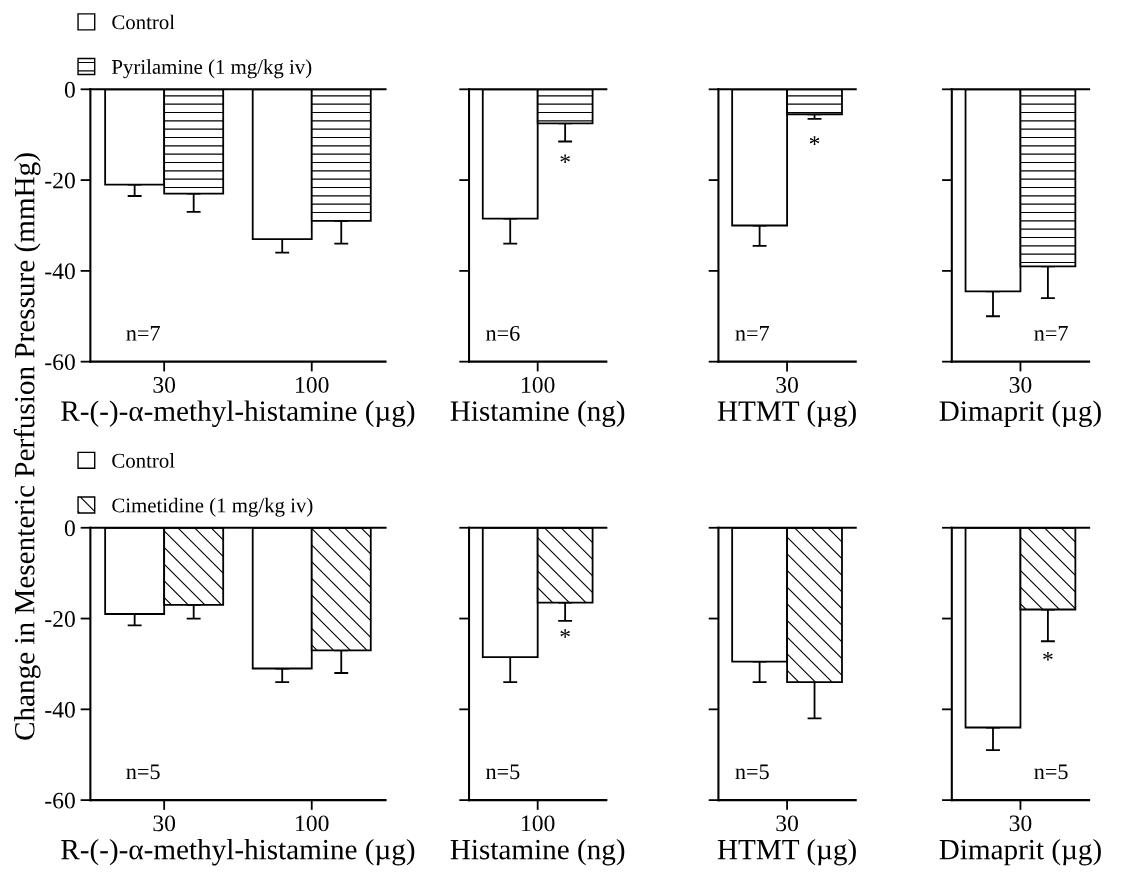 Image resolution: width=1144 pixels, height=893 pixels. What do you see at coordinates (212, 507) in the screenshot?
I see `legend-label: Cimetidine (1 mg/kg iv)` at bounding box center [212, 507].